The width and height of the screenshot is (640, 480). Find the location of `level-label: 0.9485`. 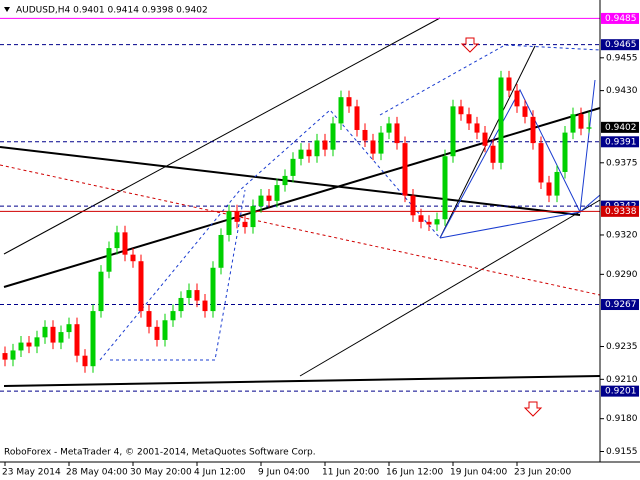

level-label: 0.9485 is located at coordinates (621, 19).